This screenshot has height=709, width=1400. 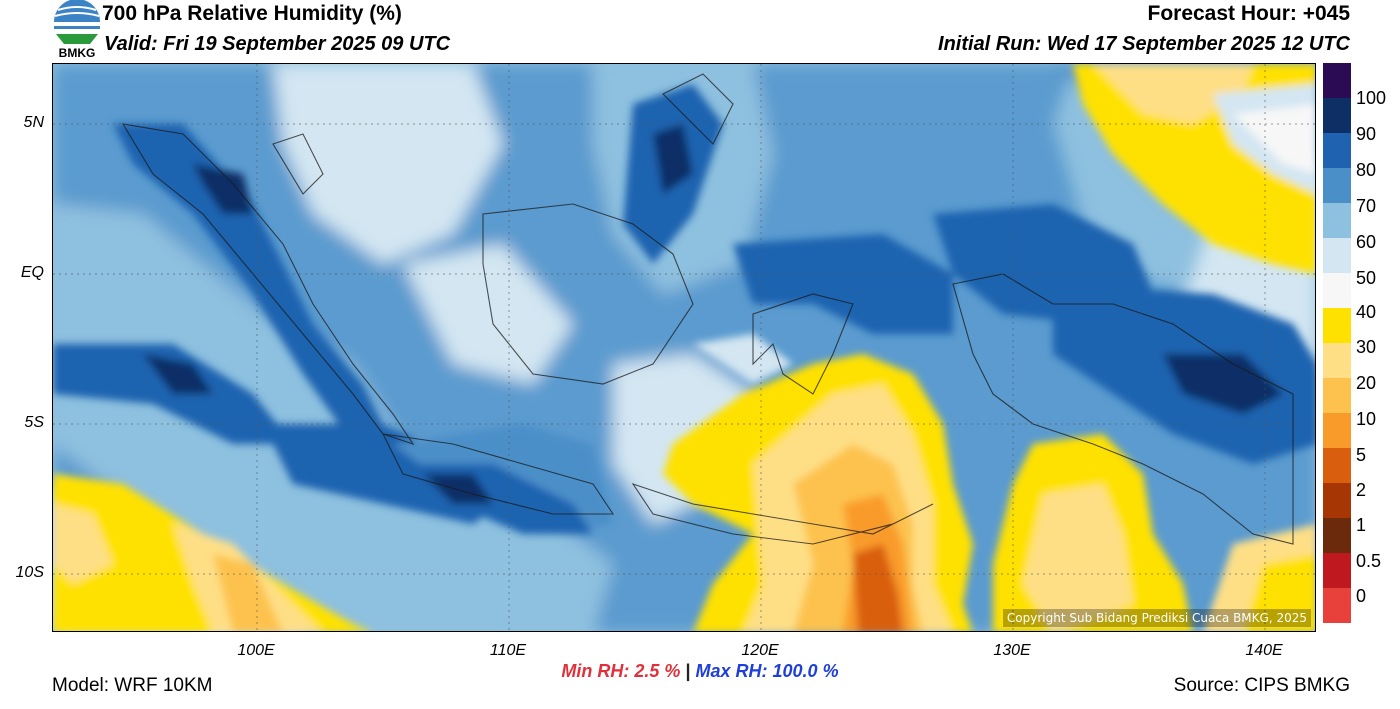 I want to click on lat-label-10s: 10S, so click(x=29, y=572).